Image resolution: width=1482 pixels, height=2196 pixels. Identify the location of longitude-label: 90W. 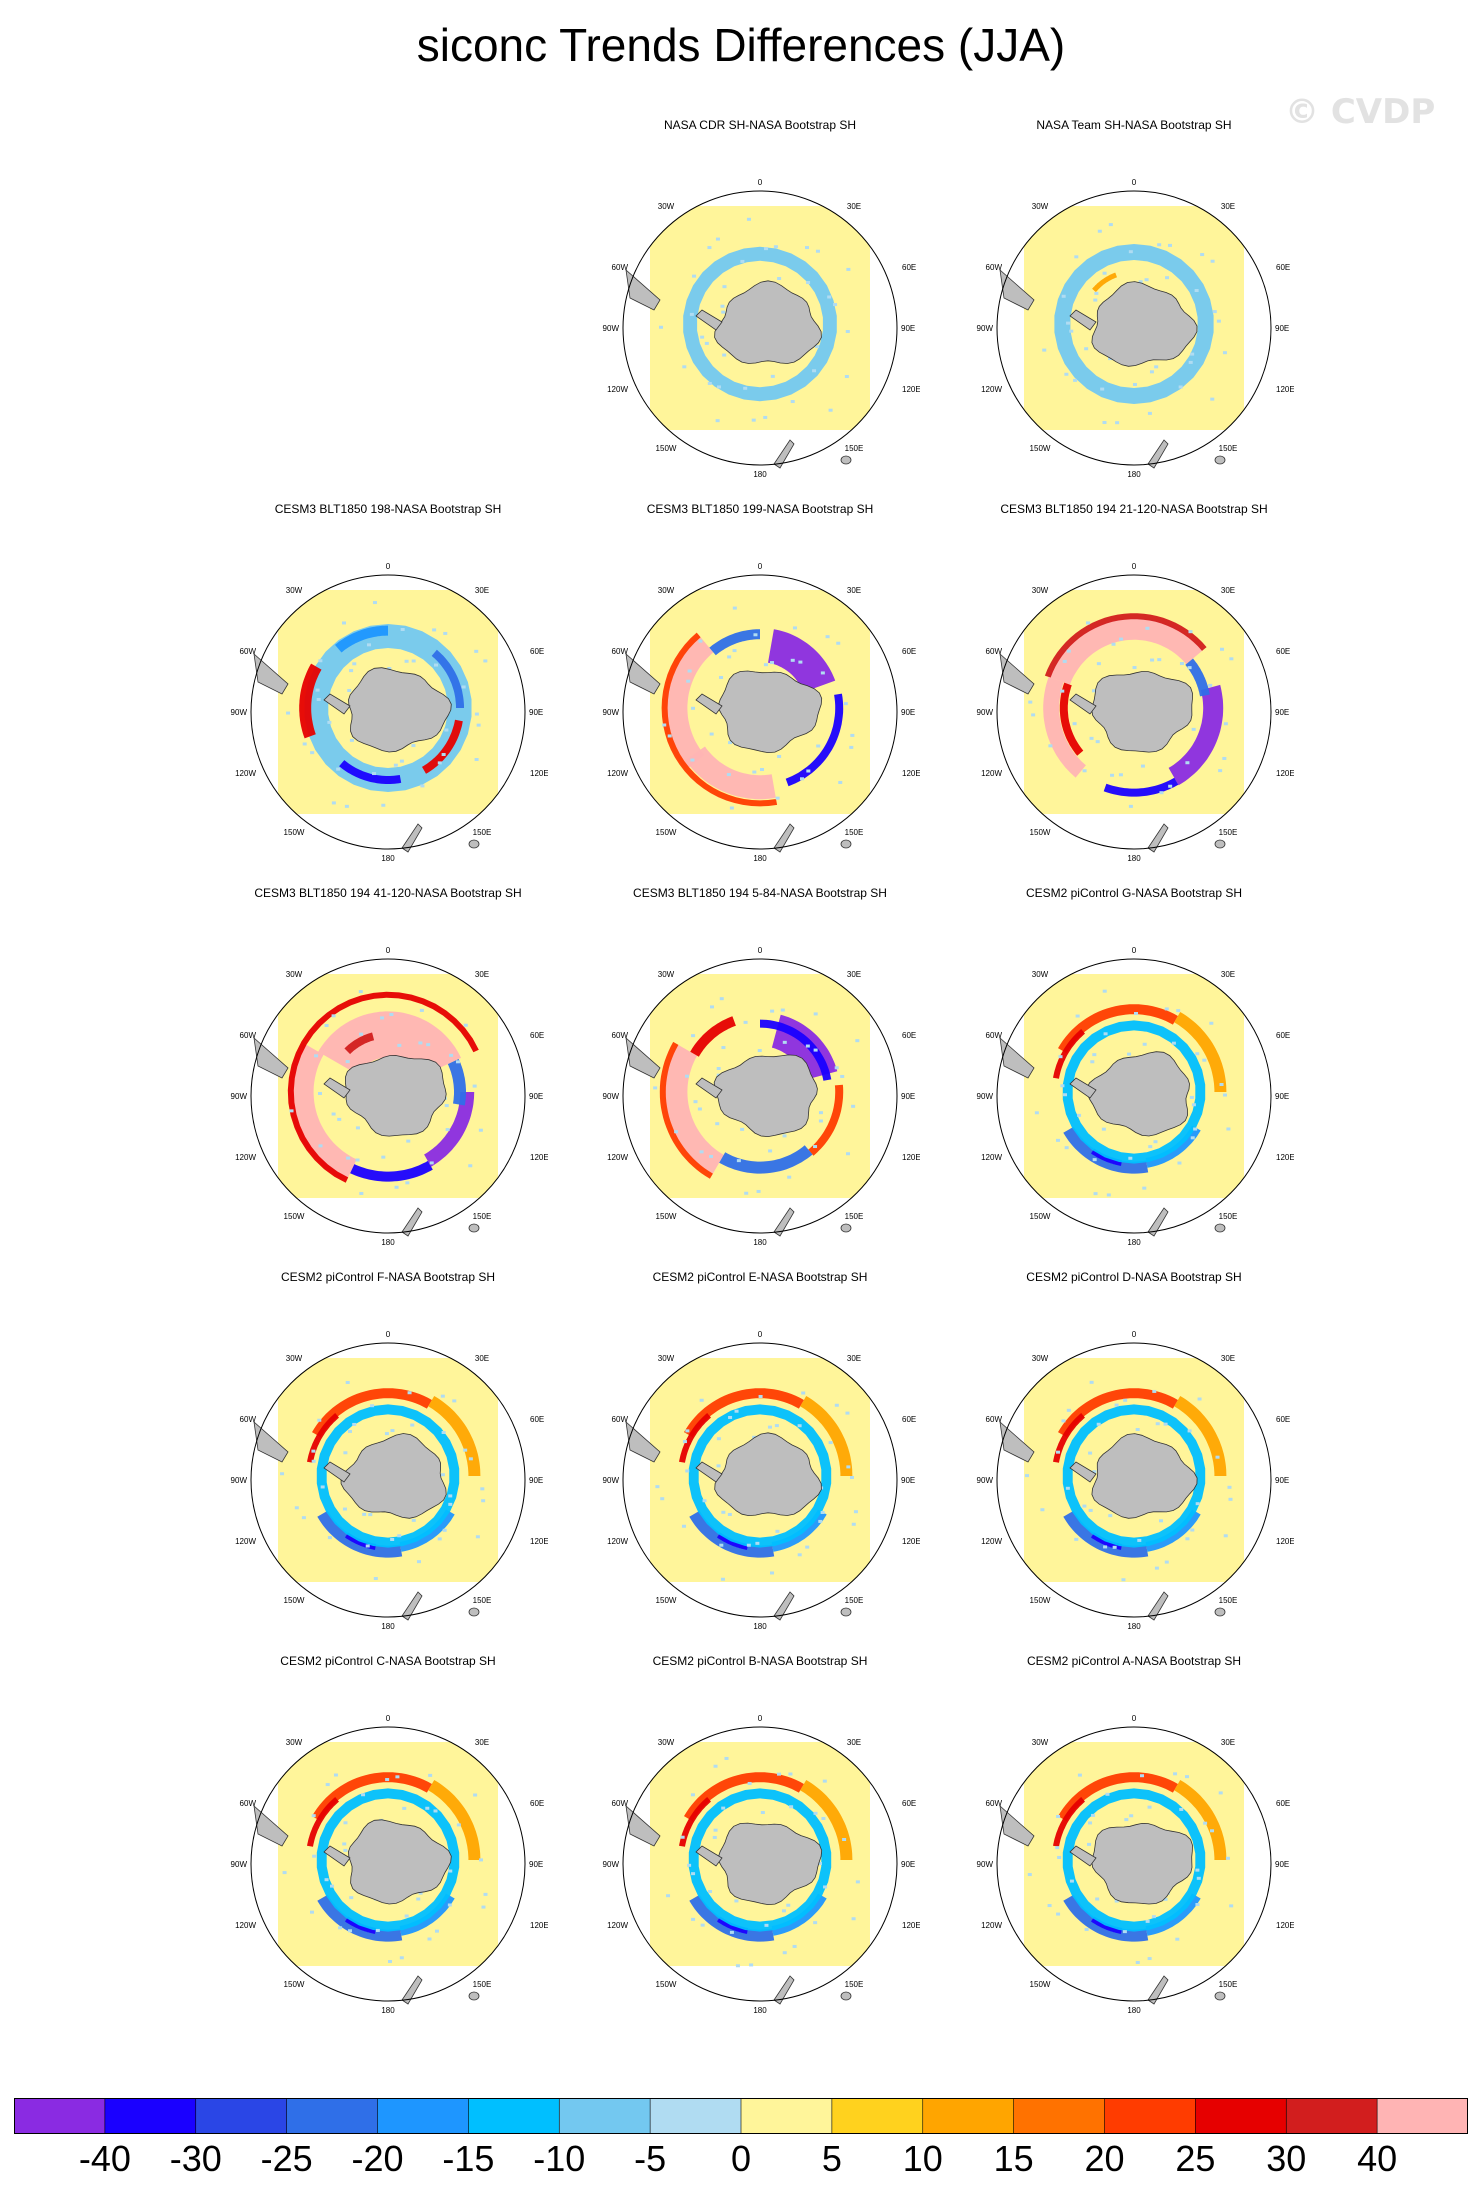
(985, 328).